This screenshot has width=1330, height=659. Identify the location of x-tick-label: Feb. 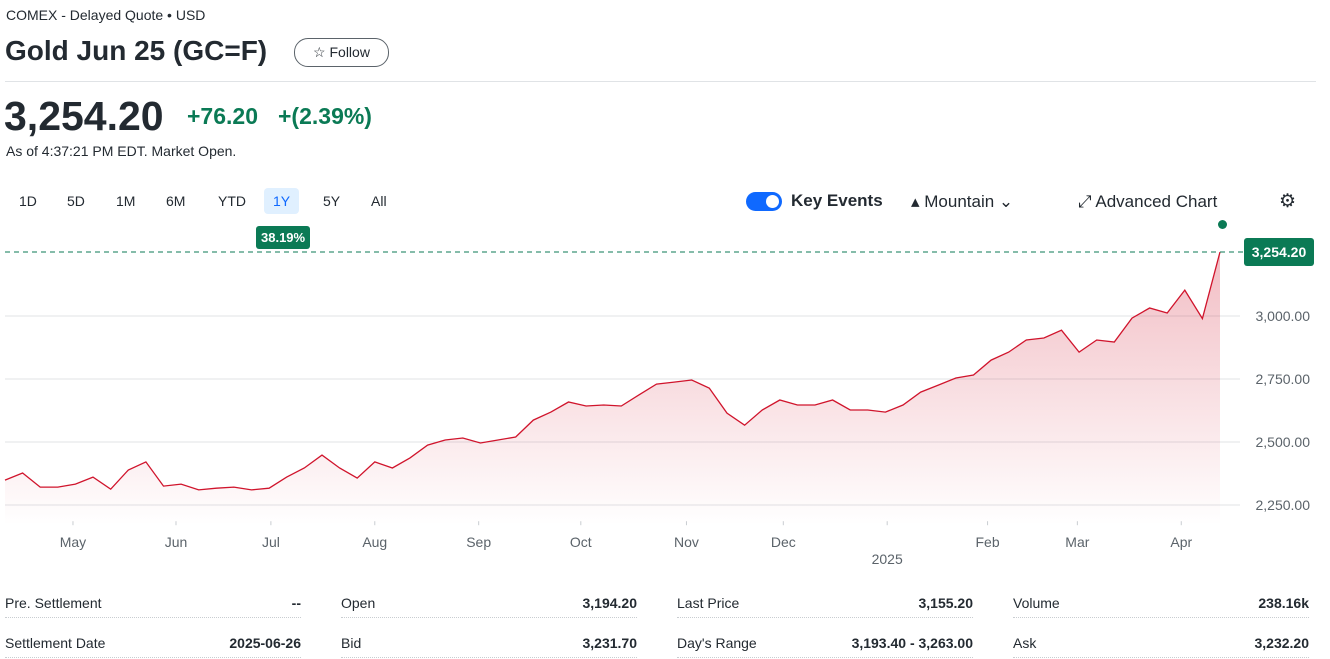
(988, 542).